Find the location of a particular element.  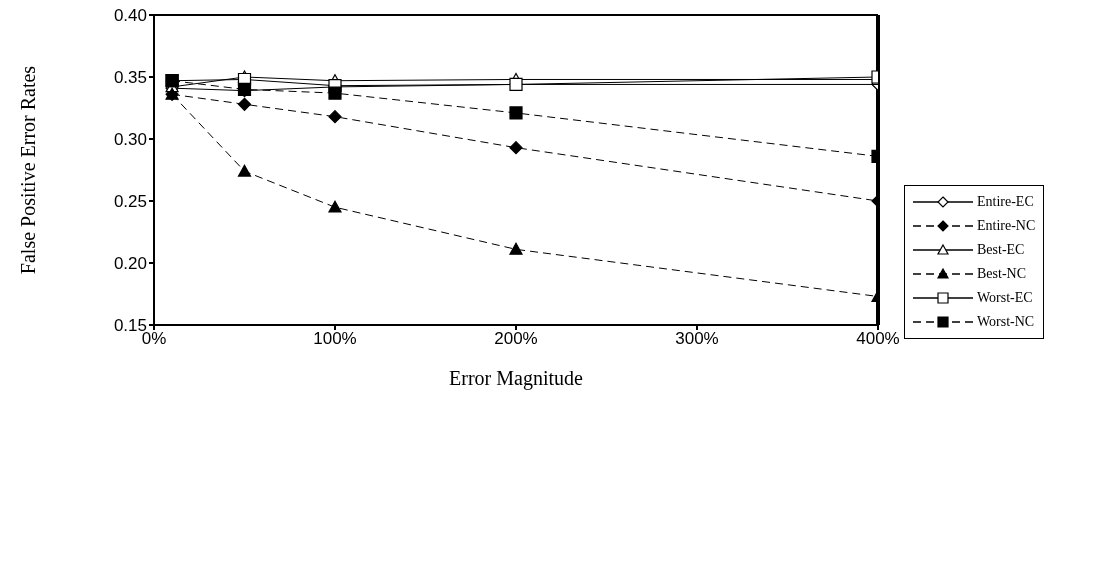

legend-label: Worst-EC is located at coordinates (1005, 298).